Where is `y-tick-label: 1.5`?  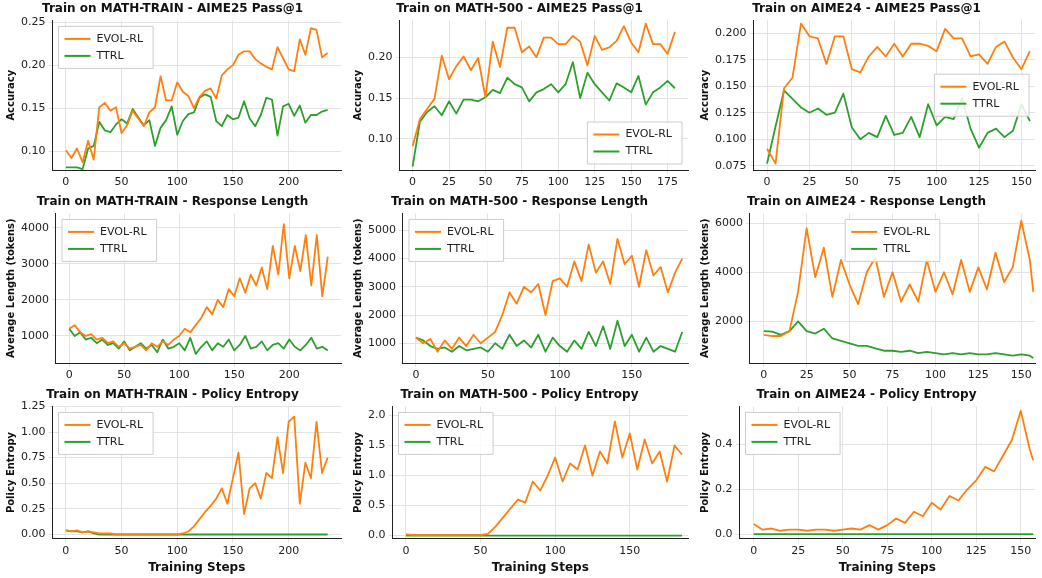 y-tick-label: 1.5 is located at coordinates (376, 445).